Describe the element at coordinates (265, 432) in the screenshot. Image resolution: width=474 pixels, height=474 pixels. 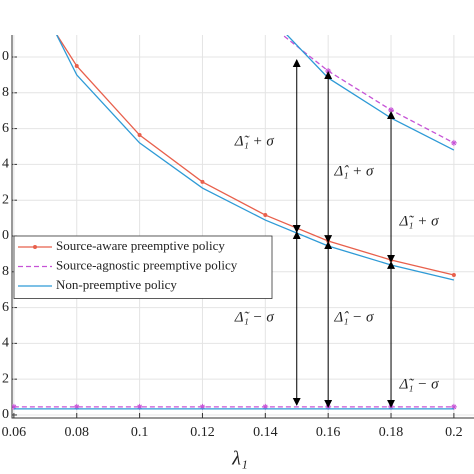
I see `x-tick-label: 0.14` at that location.